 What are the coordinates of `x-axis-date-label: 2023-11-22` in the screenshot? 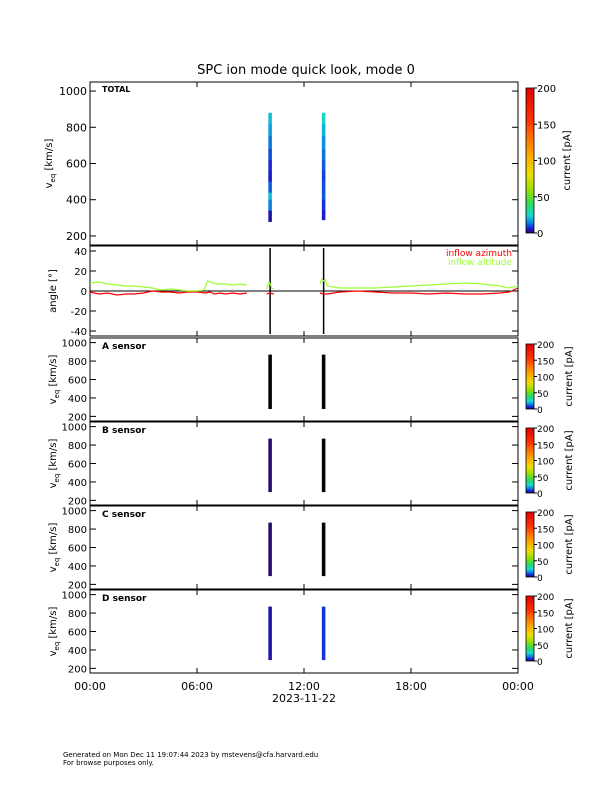 It's located at (304, 698).